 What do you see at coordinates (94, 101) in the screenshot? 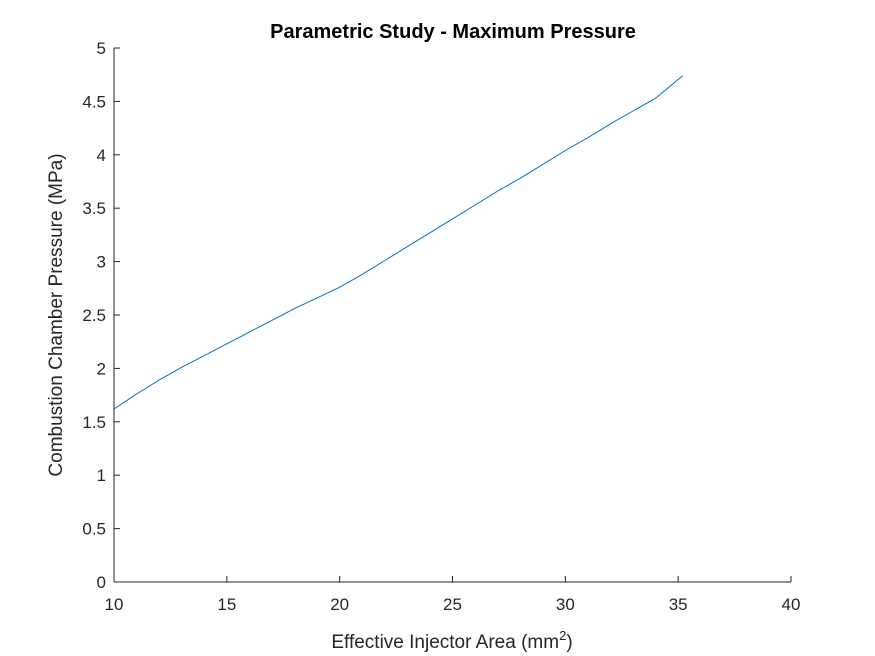
I see `y-tick-label: 4.5` at bounding box center [94, 101].